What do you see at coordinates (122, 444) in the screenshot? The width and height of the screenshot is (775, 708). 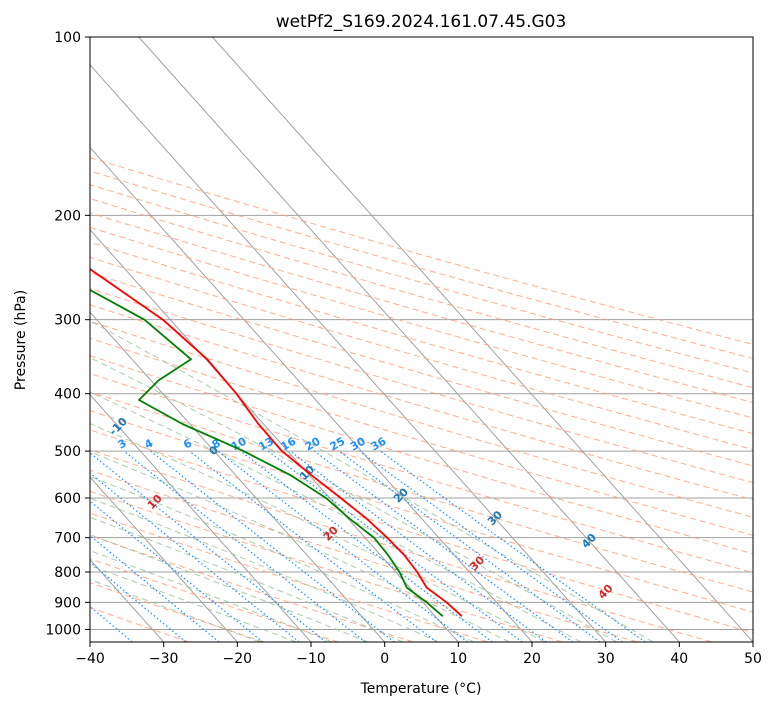 I see `mixing-ratio-label: 3` at bounding box center [122, 444].